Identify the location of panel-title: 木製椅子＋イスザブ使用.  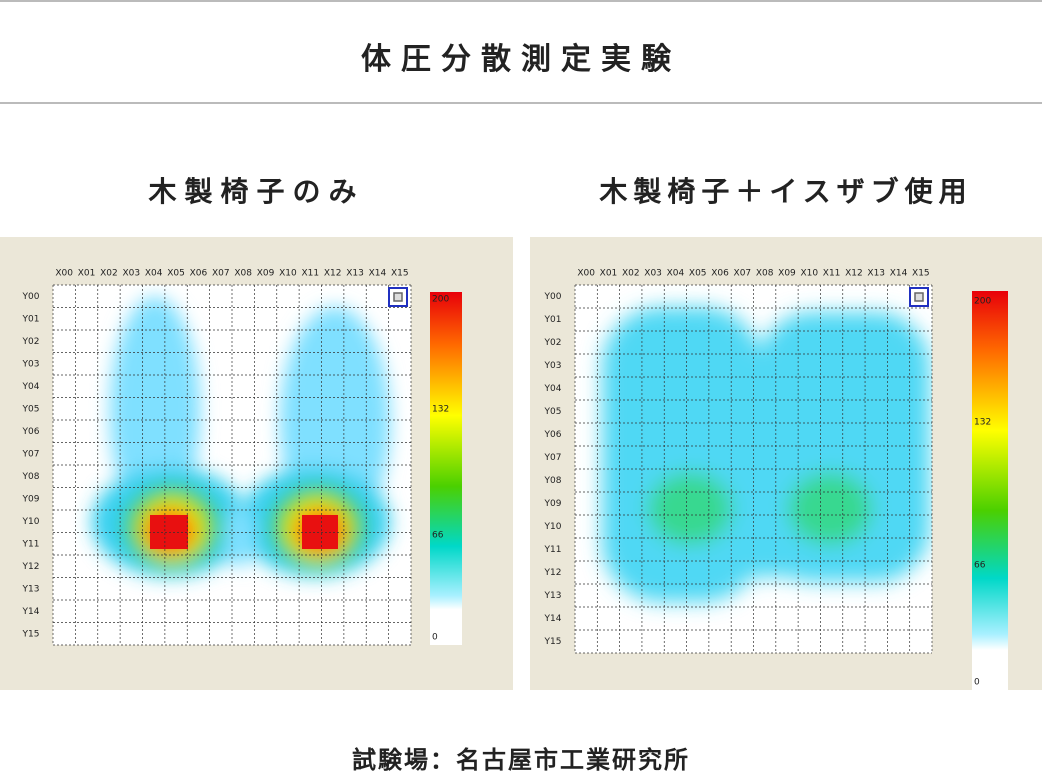
(786, 191).